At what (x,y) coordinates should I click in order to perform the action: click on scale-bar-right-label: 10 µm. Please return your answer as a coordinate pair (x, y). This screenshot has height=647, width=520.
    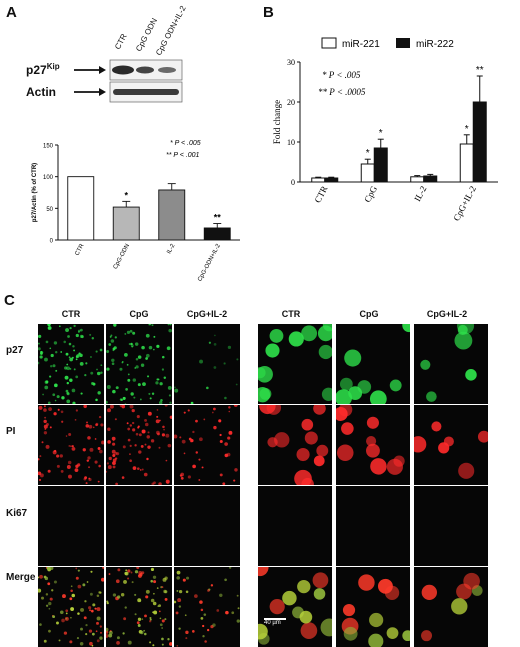
    Looking at the image, I should click on (502, 622).